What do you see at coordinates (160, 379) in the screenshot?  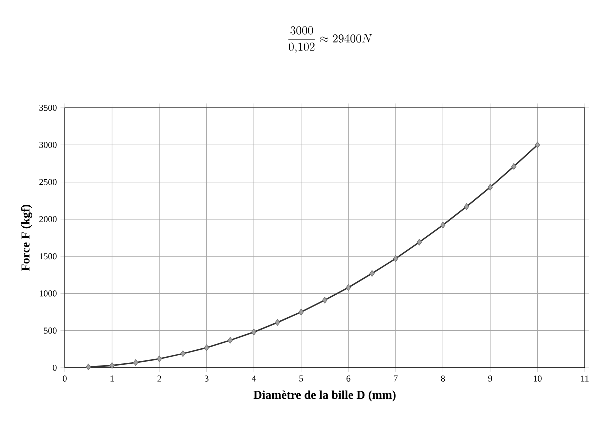 I see `x-tick-label: 2` at bounding box center [160, 379].